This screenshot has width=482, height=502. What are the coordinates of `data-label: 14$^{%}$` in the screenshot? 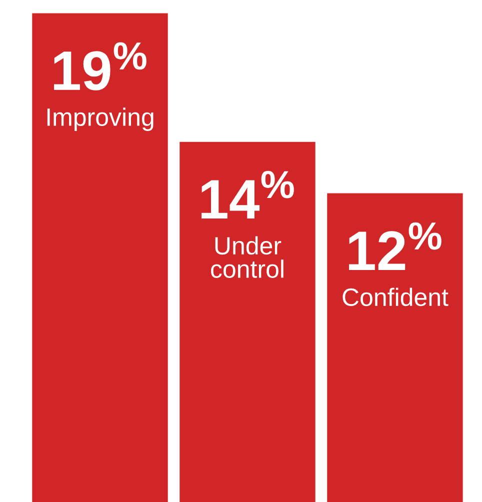 It's located at (248, 194).